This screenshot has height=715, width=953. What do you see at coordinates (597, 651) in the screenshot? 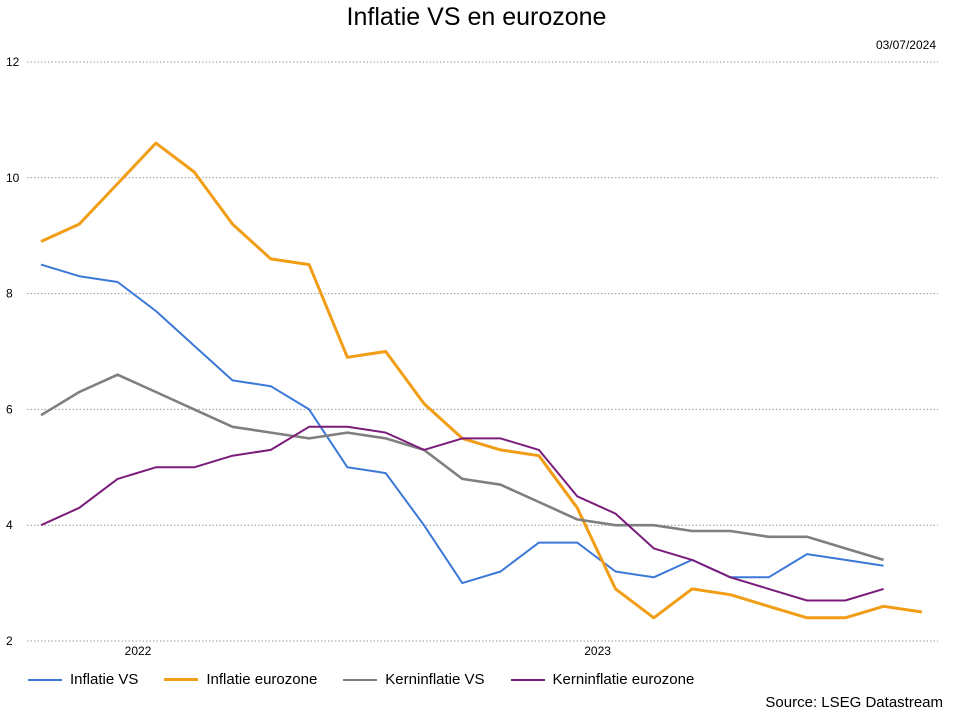
I see `x-tick-label: 2023` at bounding box center [597, 651].